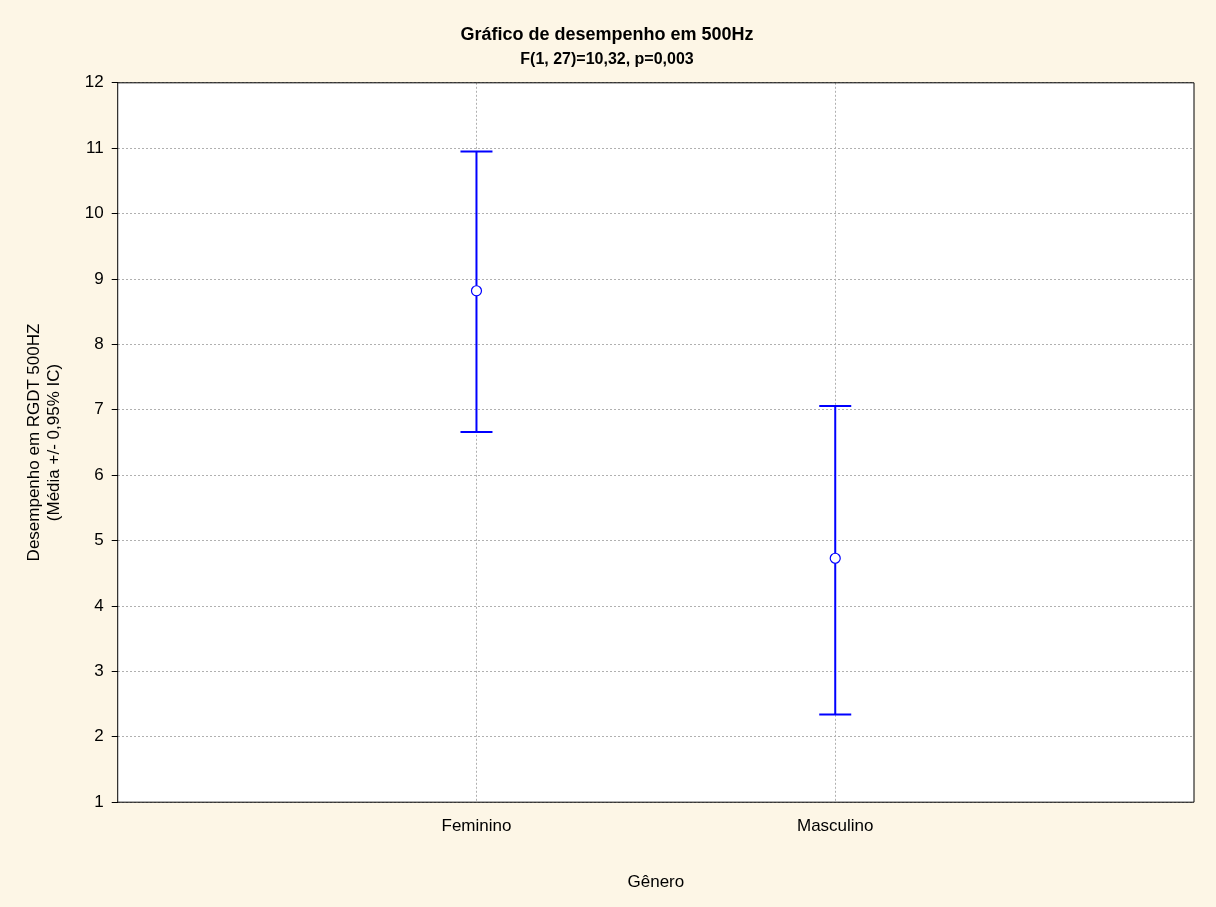  What do you see at coordinates (607, 33) in the screenshot?
I see `chart-title: Gráfico de desempenho em 500Hz` at bounding box center [607, 33].